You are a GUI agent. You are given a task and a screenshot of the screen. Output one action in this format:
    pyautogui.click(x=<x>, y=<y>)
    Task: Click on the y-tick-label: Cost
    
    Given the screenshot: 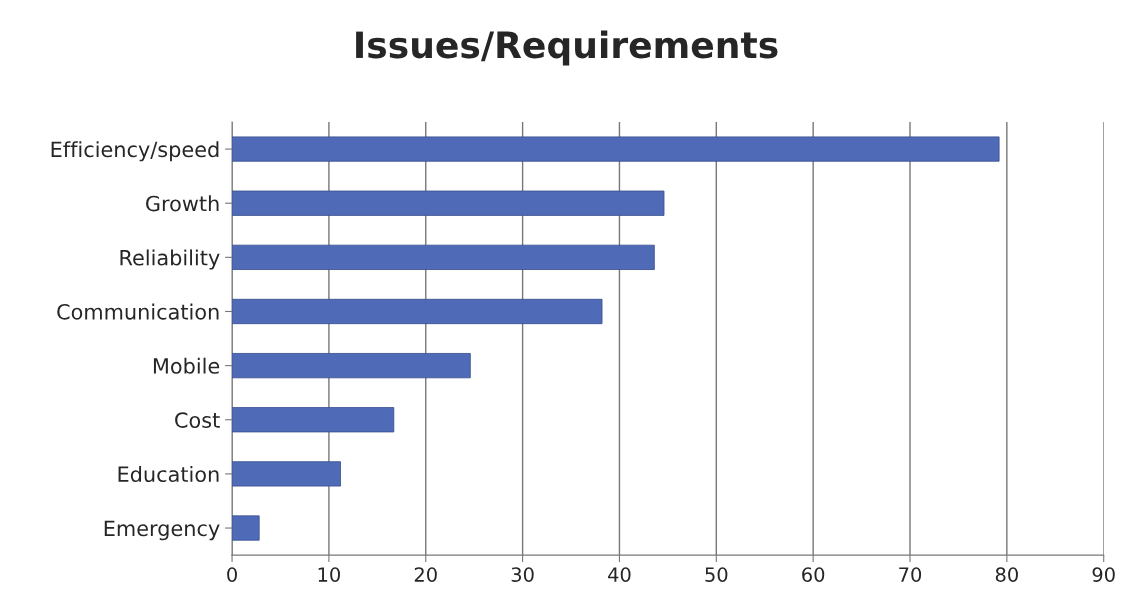 What is the action you would take?
    pyautogui.click(x=197, y=420)
    